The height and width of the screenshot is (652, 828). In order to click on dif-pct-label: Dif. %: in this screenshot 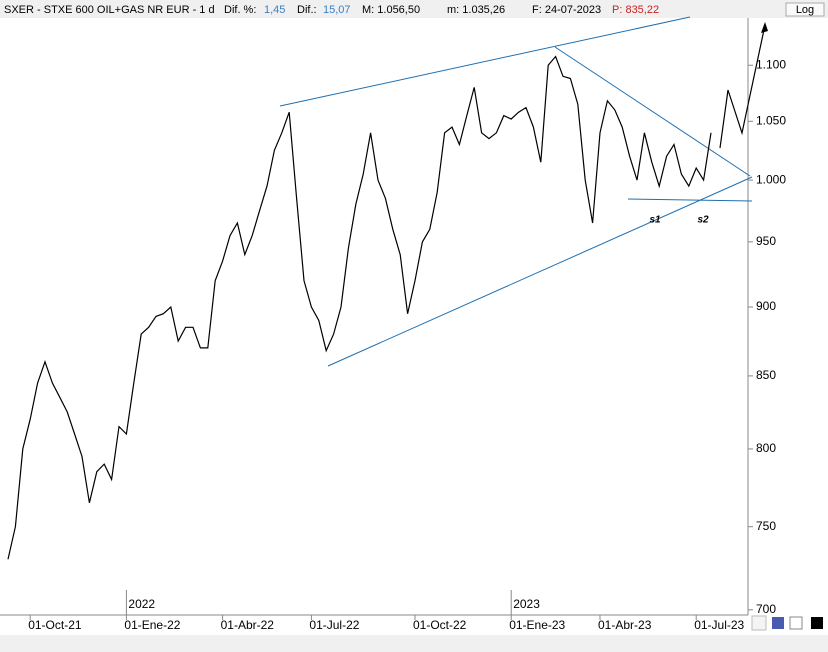, I will do `click(240, 10)`.